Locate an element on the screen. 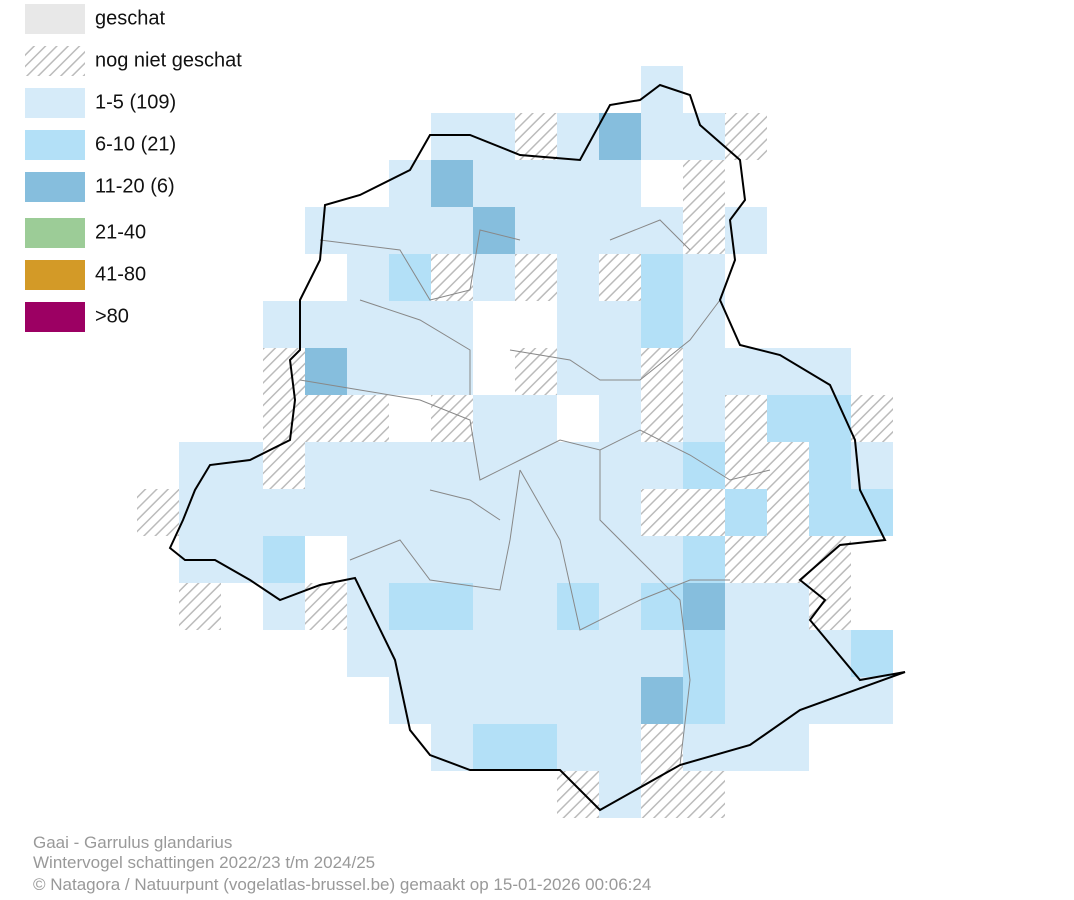 The width and height of the screenshot is (1074, 900). legend-label: 21-40 is located at coordinates (120, 232).